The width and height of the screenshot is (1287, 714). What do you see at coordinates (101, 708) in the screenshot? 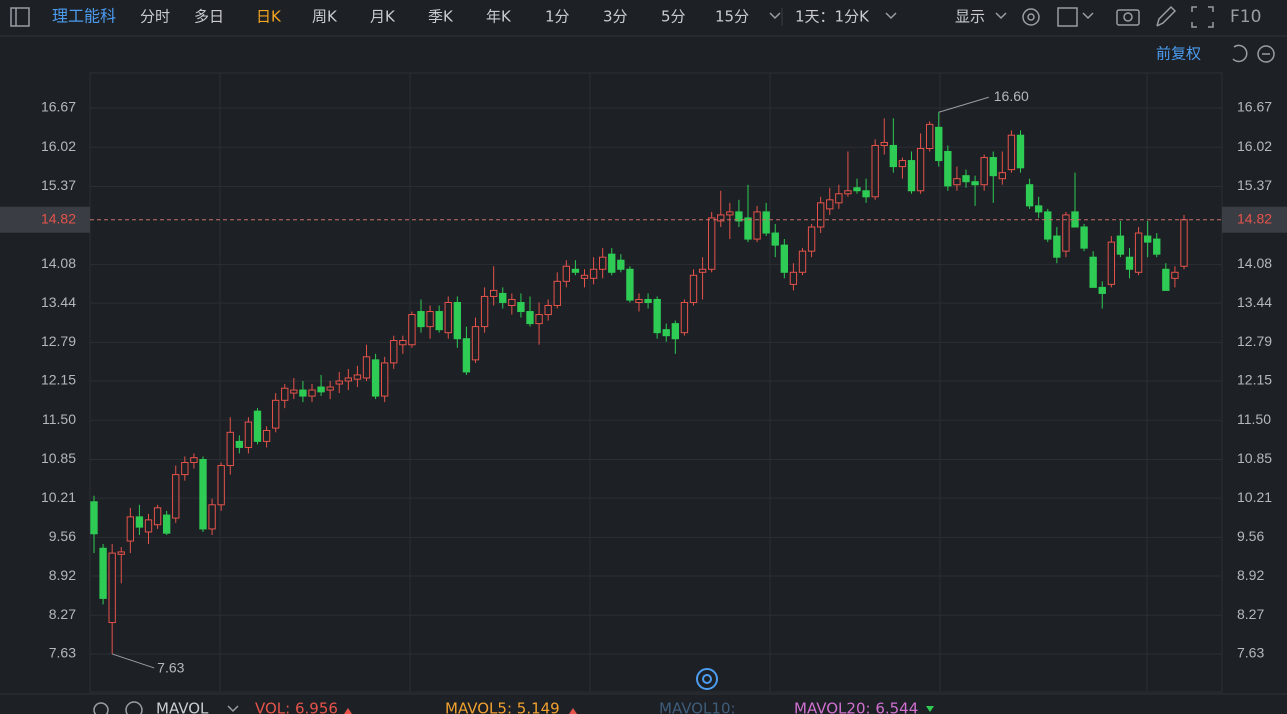
I see `indicator-settings-icon` at bounding box center [101, 708].